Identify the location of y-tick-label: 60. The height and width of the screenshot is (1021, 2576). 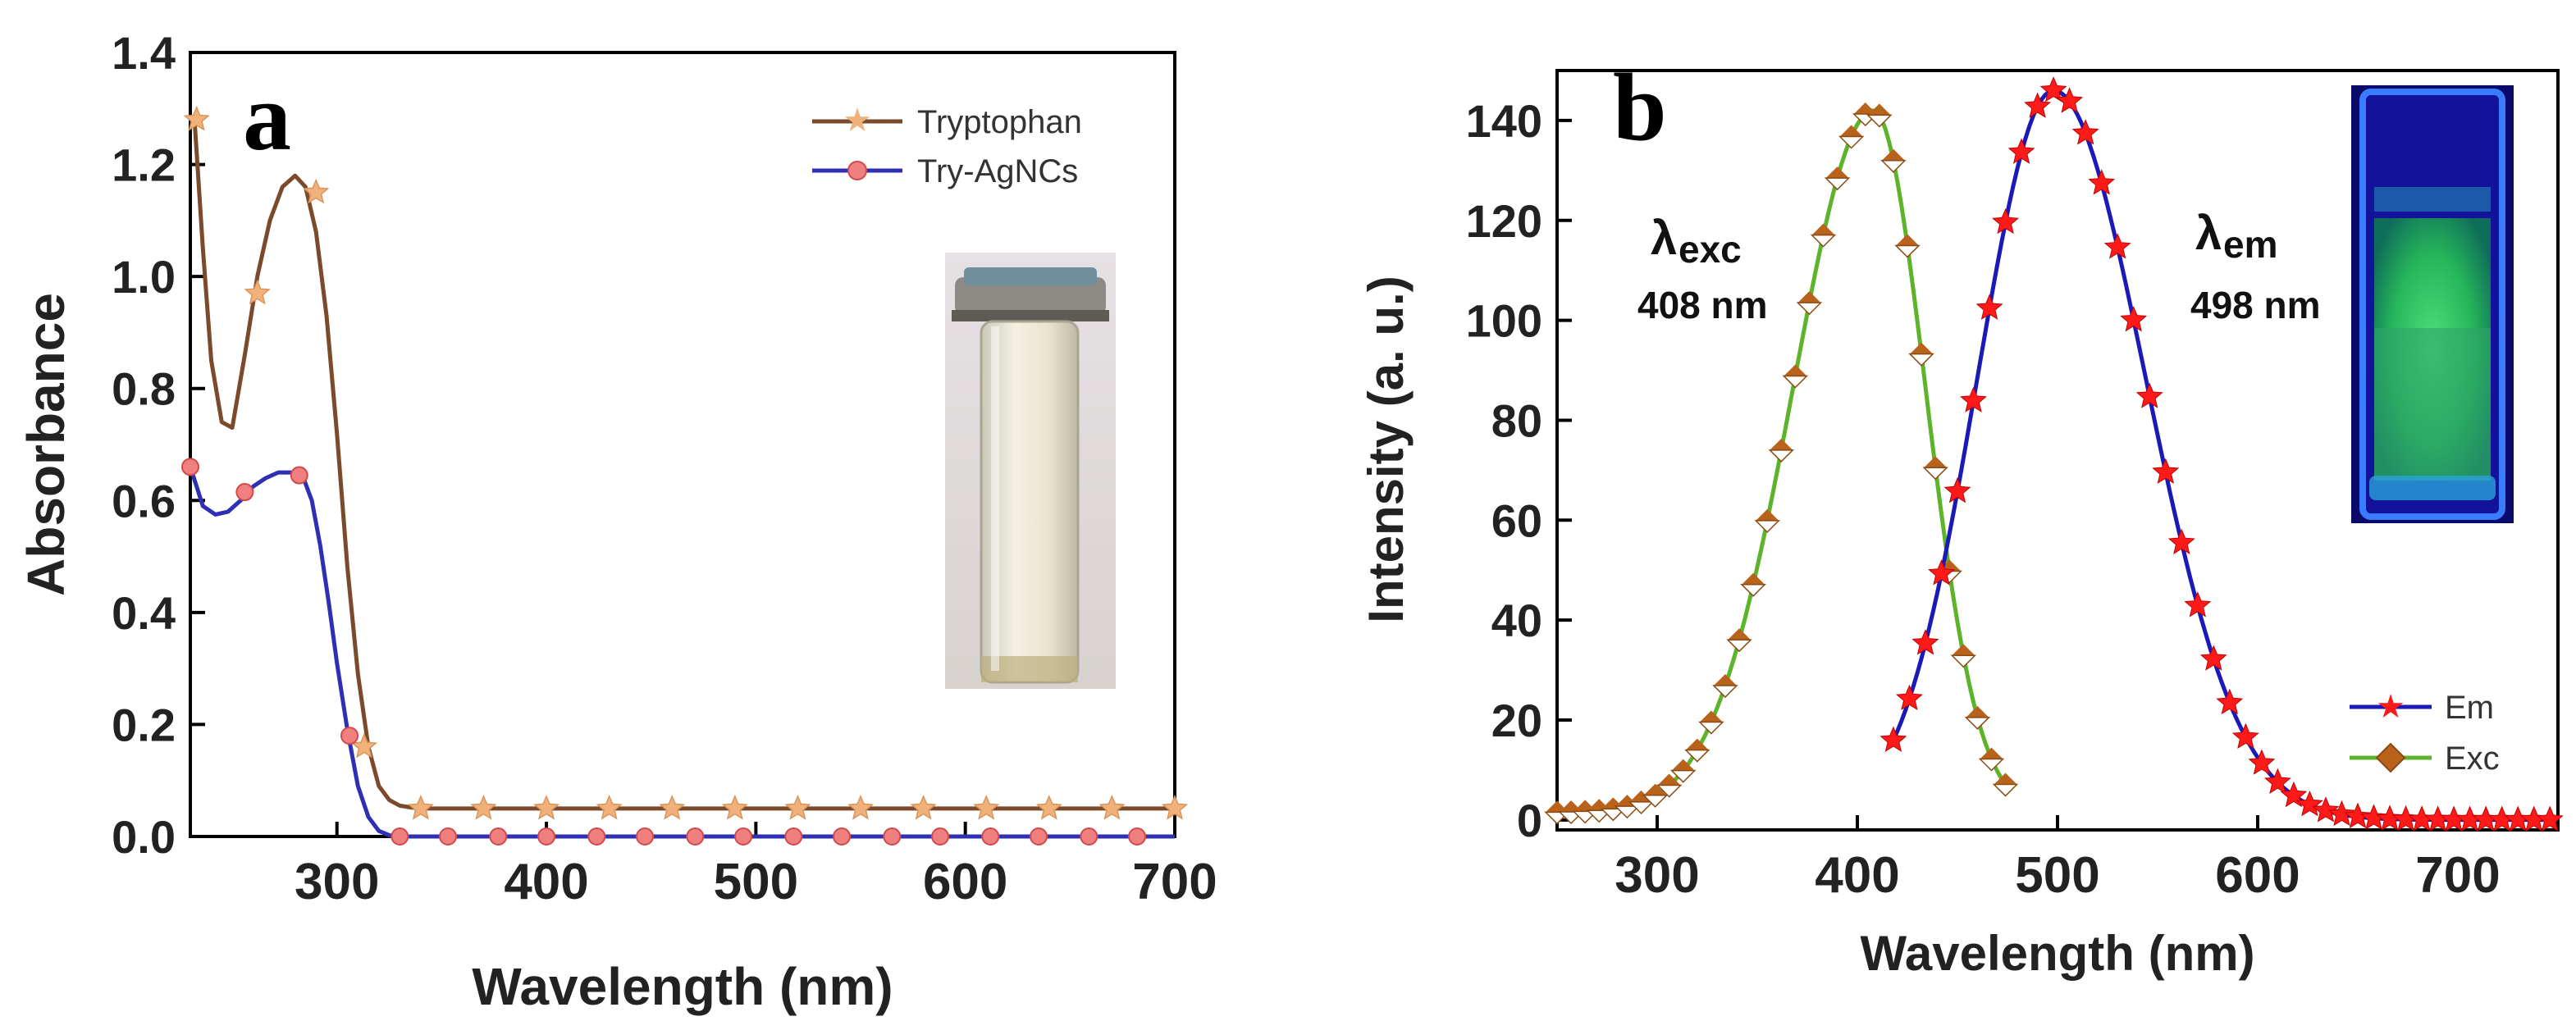
(1517, 520).